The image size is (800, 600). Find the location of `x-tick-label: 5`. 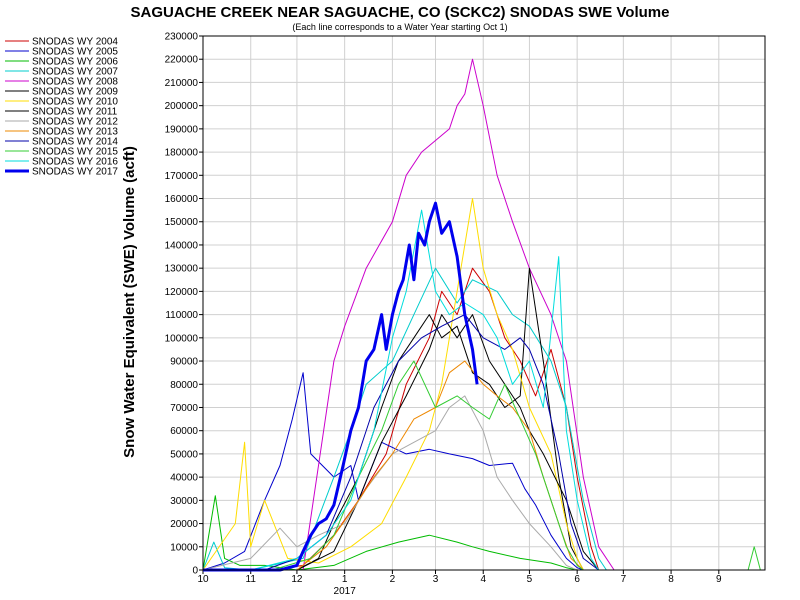

x-tick-label: 5 is located at coordinates (530, 579).